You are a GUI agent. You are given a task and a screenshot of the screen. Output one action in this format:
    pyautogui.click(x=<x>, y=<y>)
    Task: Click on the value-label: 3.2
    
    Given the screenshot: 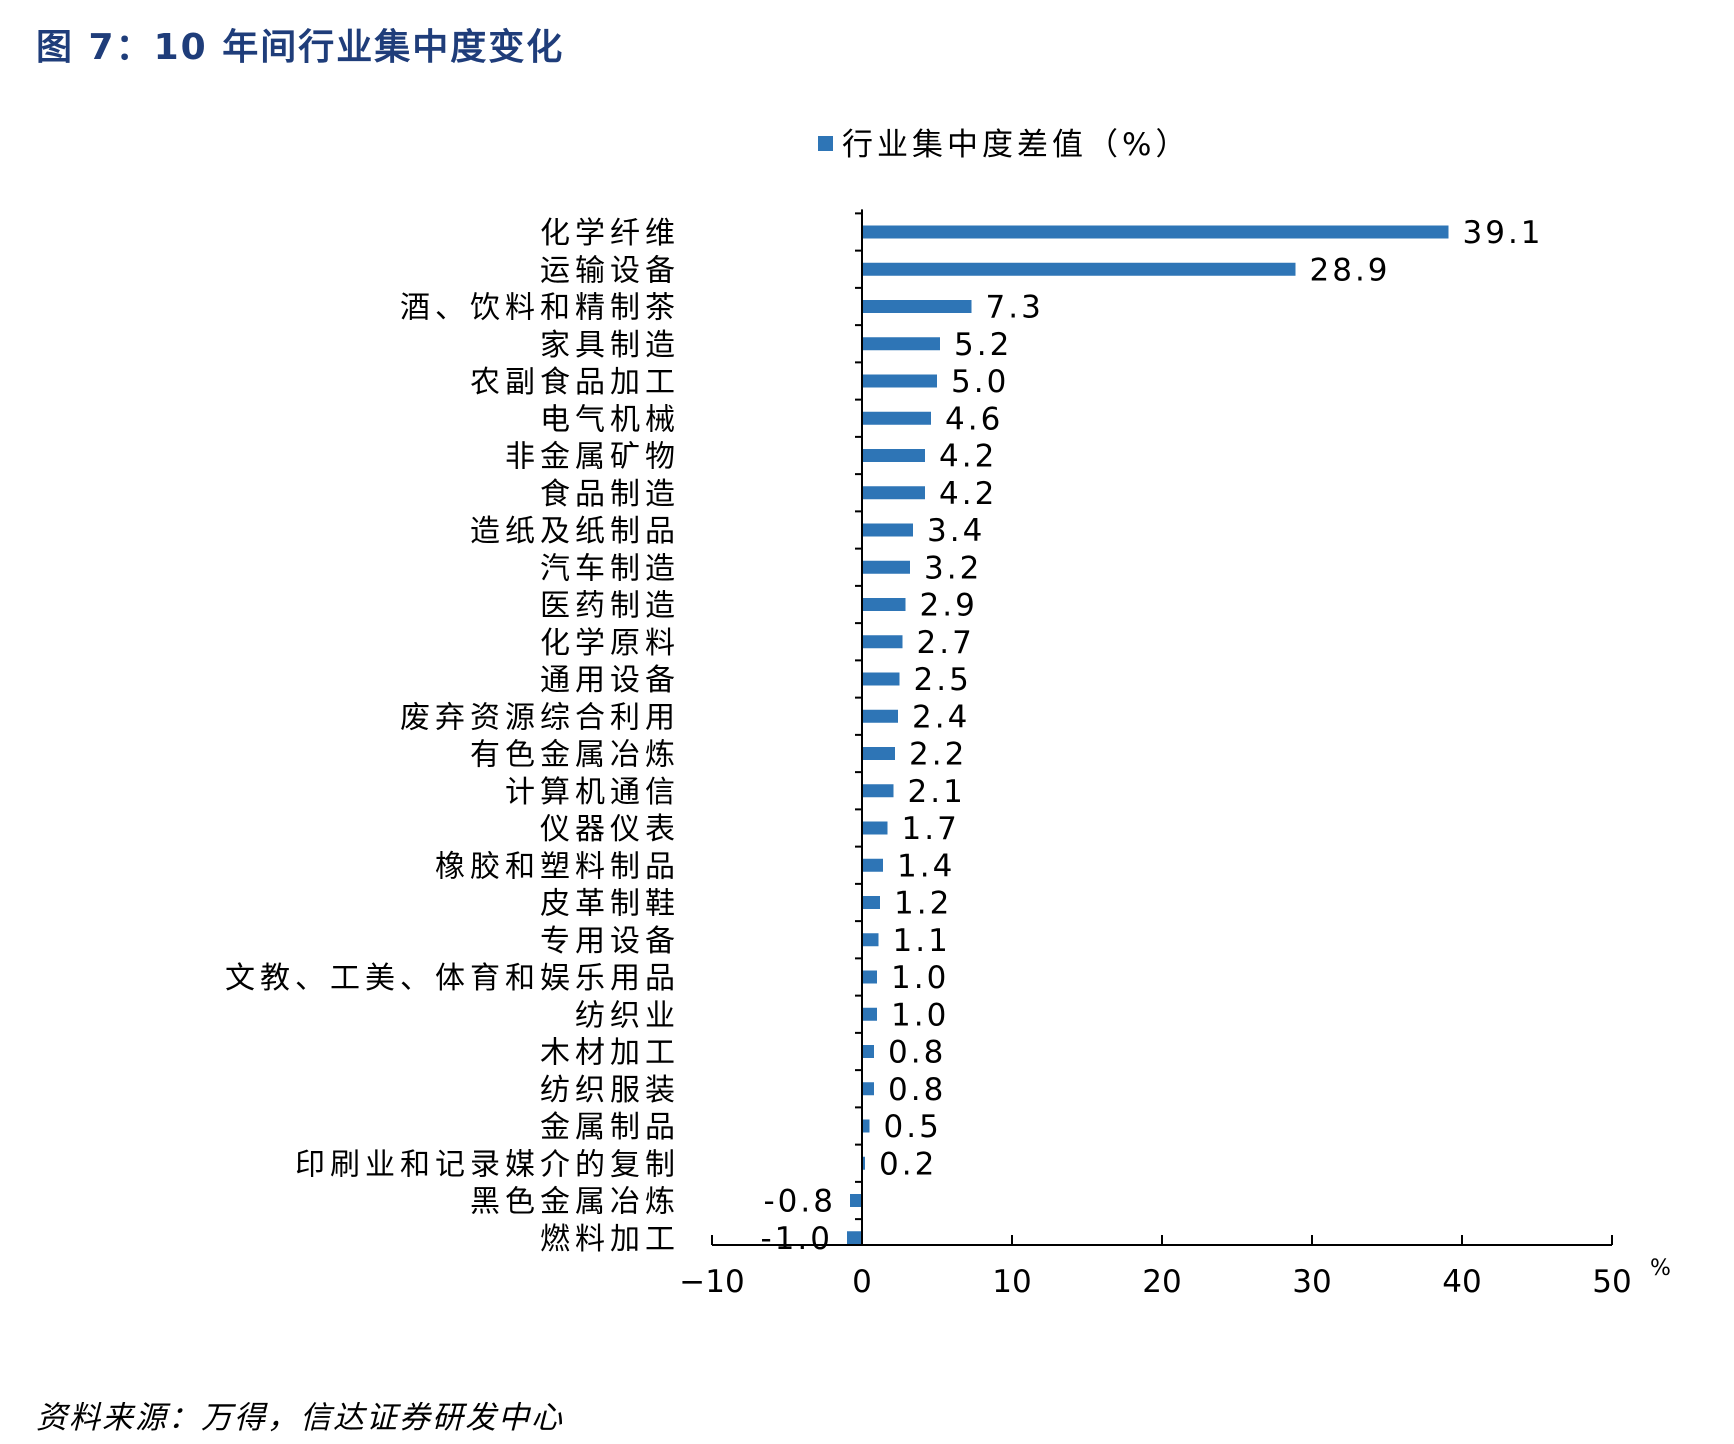 What is the action you would take?
    pyautogui.click(x=953, y=568)
    